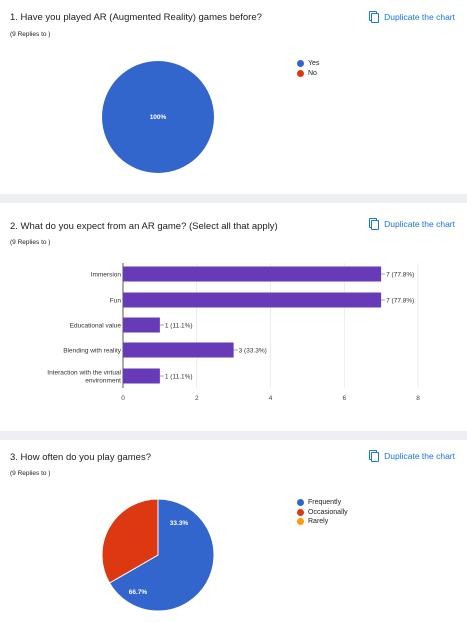  What do you see at coordinates (325, 503) in the screenshot?
I see `legend-label: Frequently` at bounding box center [325, 503].